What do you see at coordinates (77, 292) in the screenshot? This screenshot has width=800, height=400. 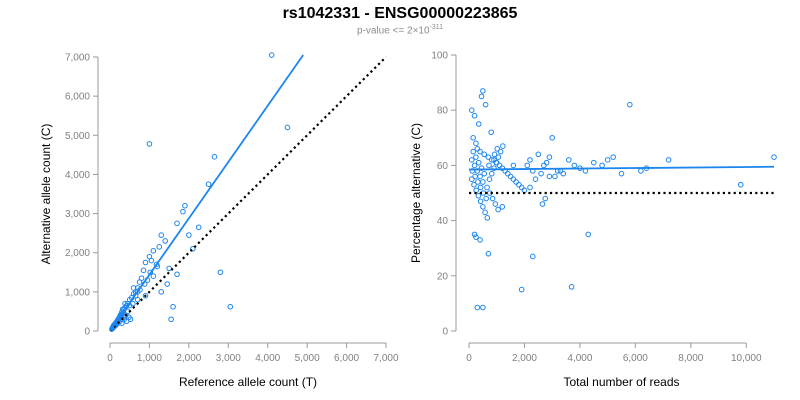 I see `chart-left-y-tick-label: 1,000` at bounding box center [77, 292].